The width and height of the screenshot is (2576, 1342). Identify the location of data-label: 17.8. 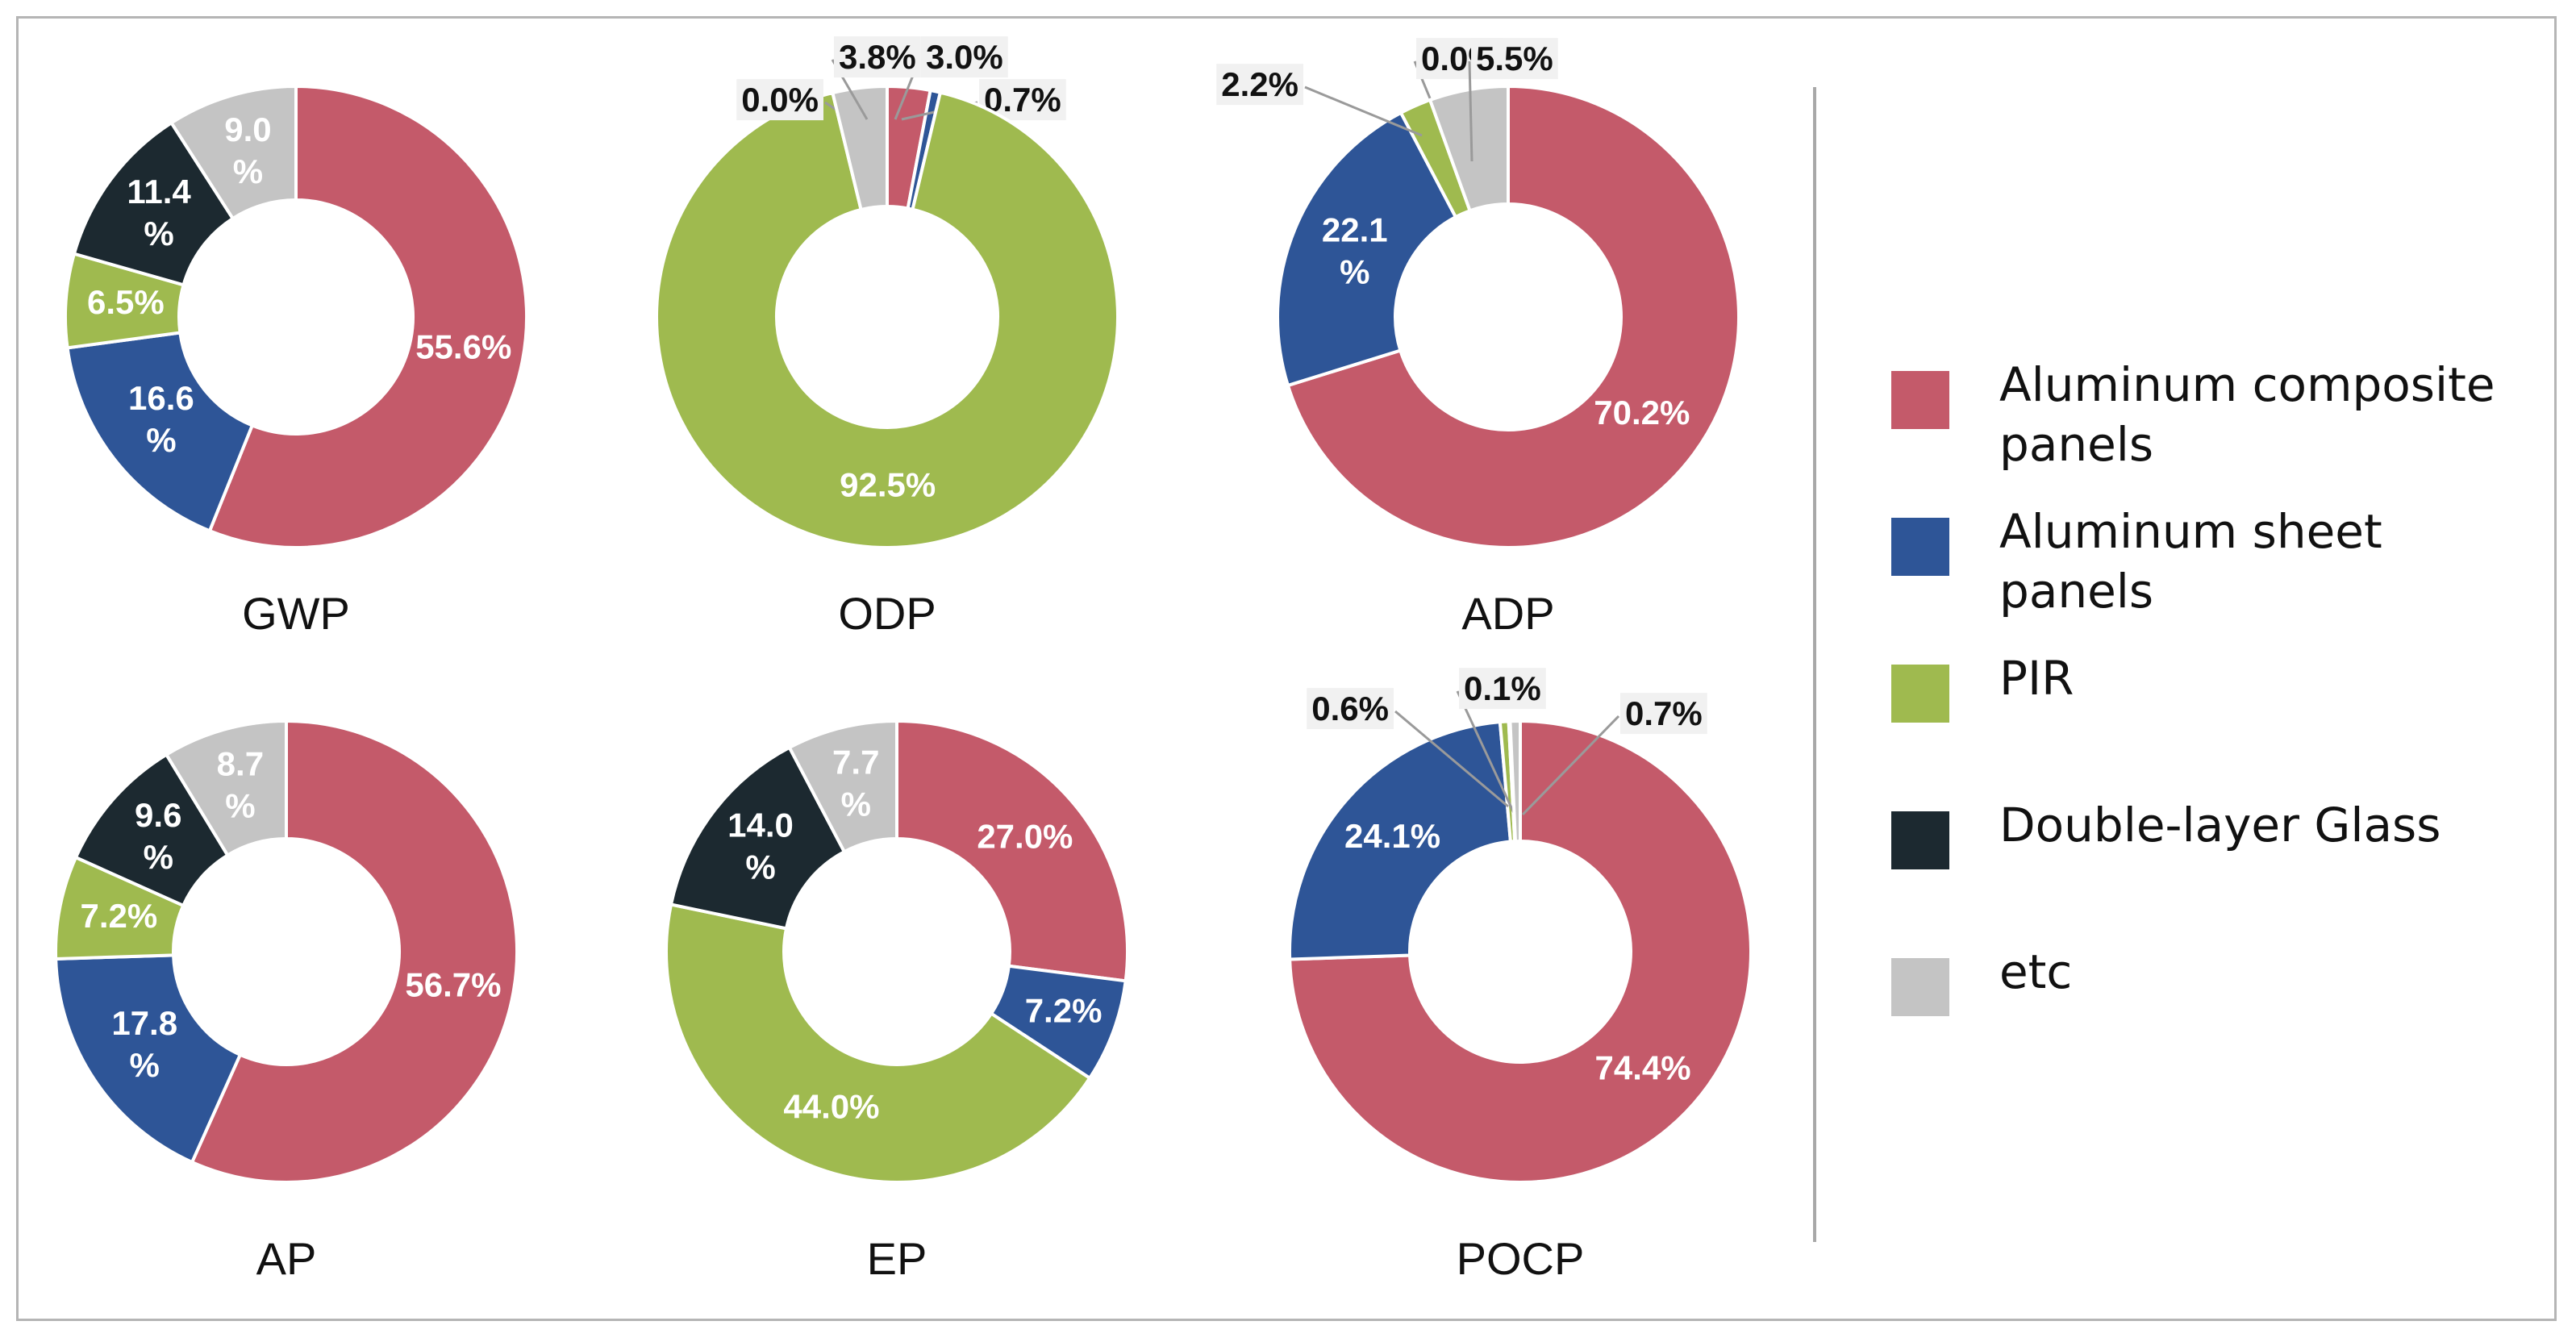
(144, 1023).